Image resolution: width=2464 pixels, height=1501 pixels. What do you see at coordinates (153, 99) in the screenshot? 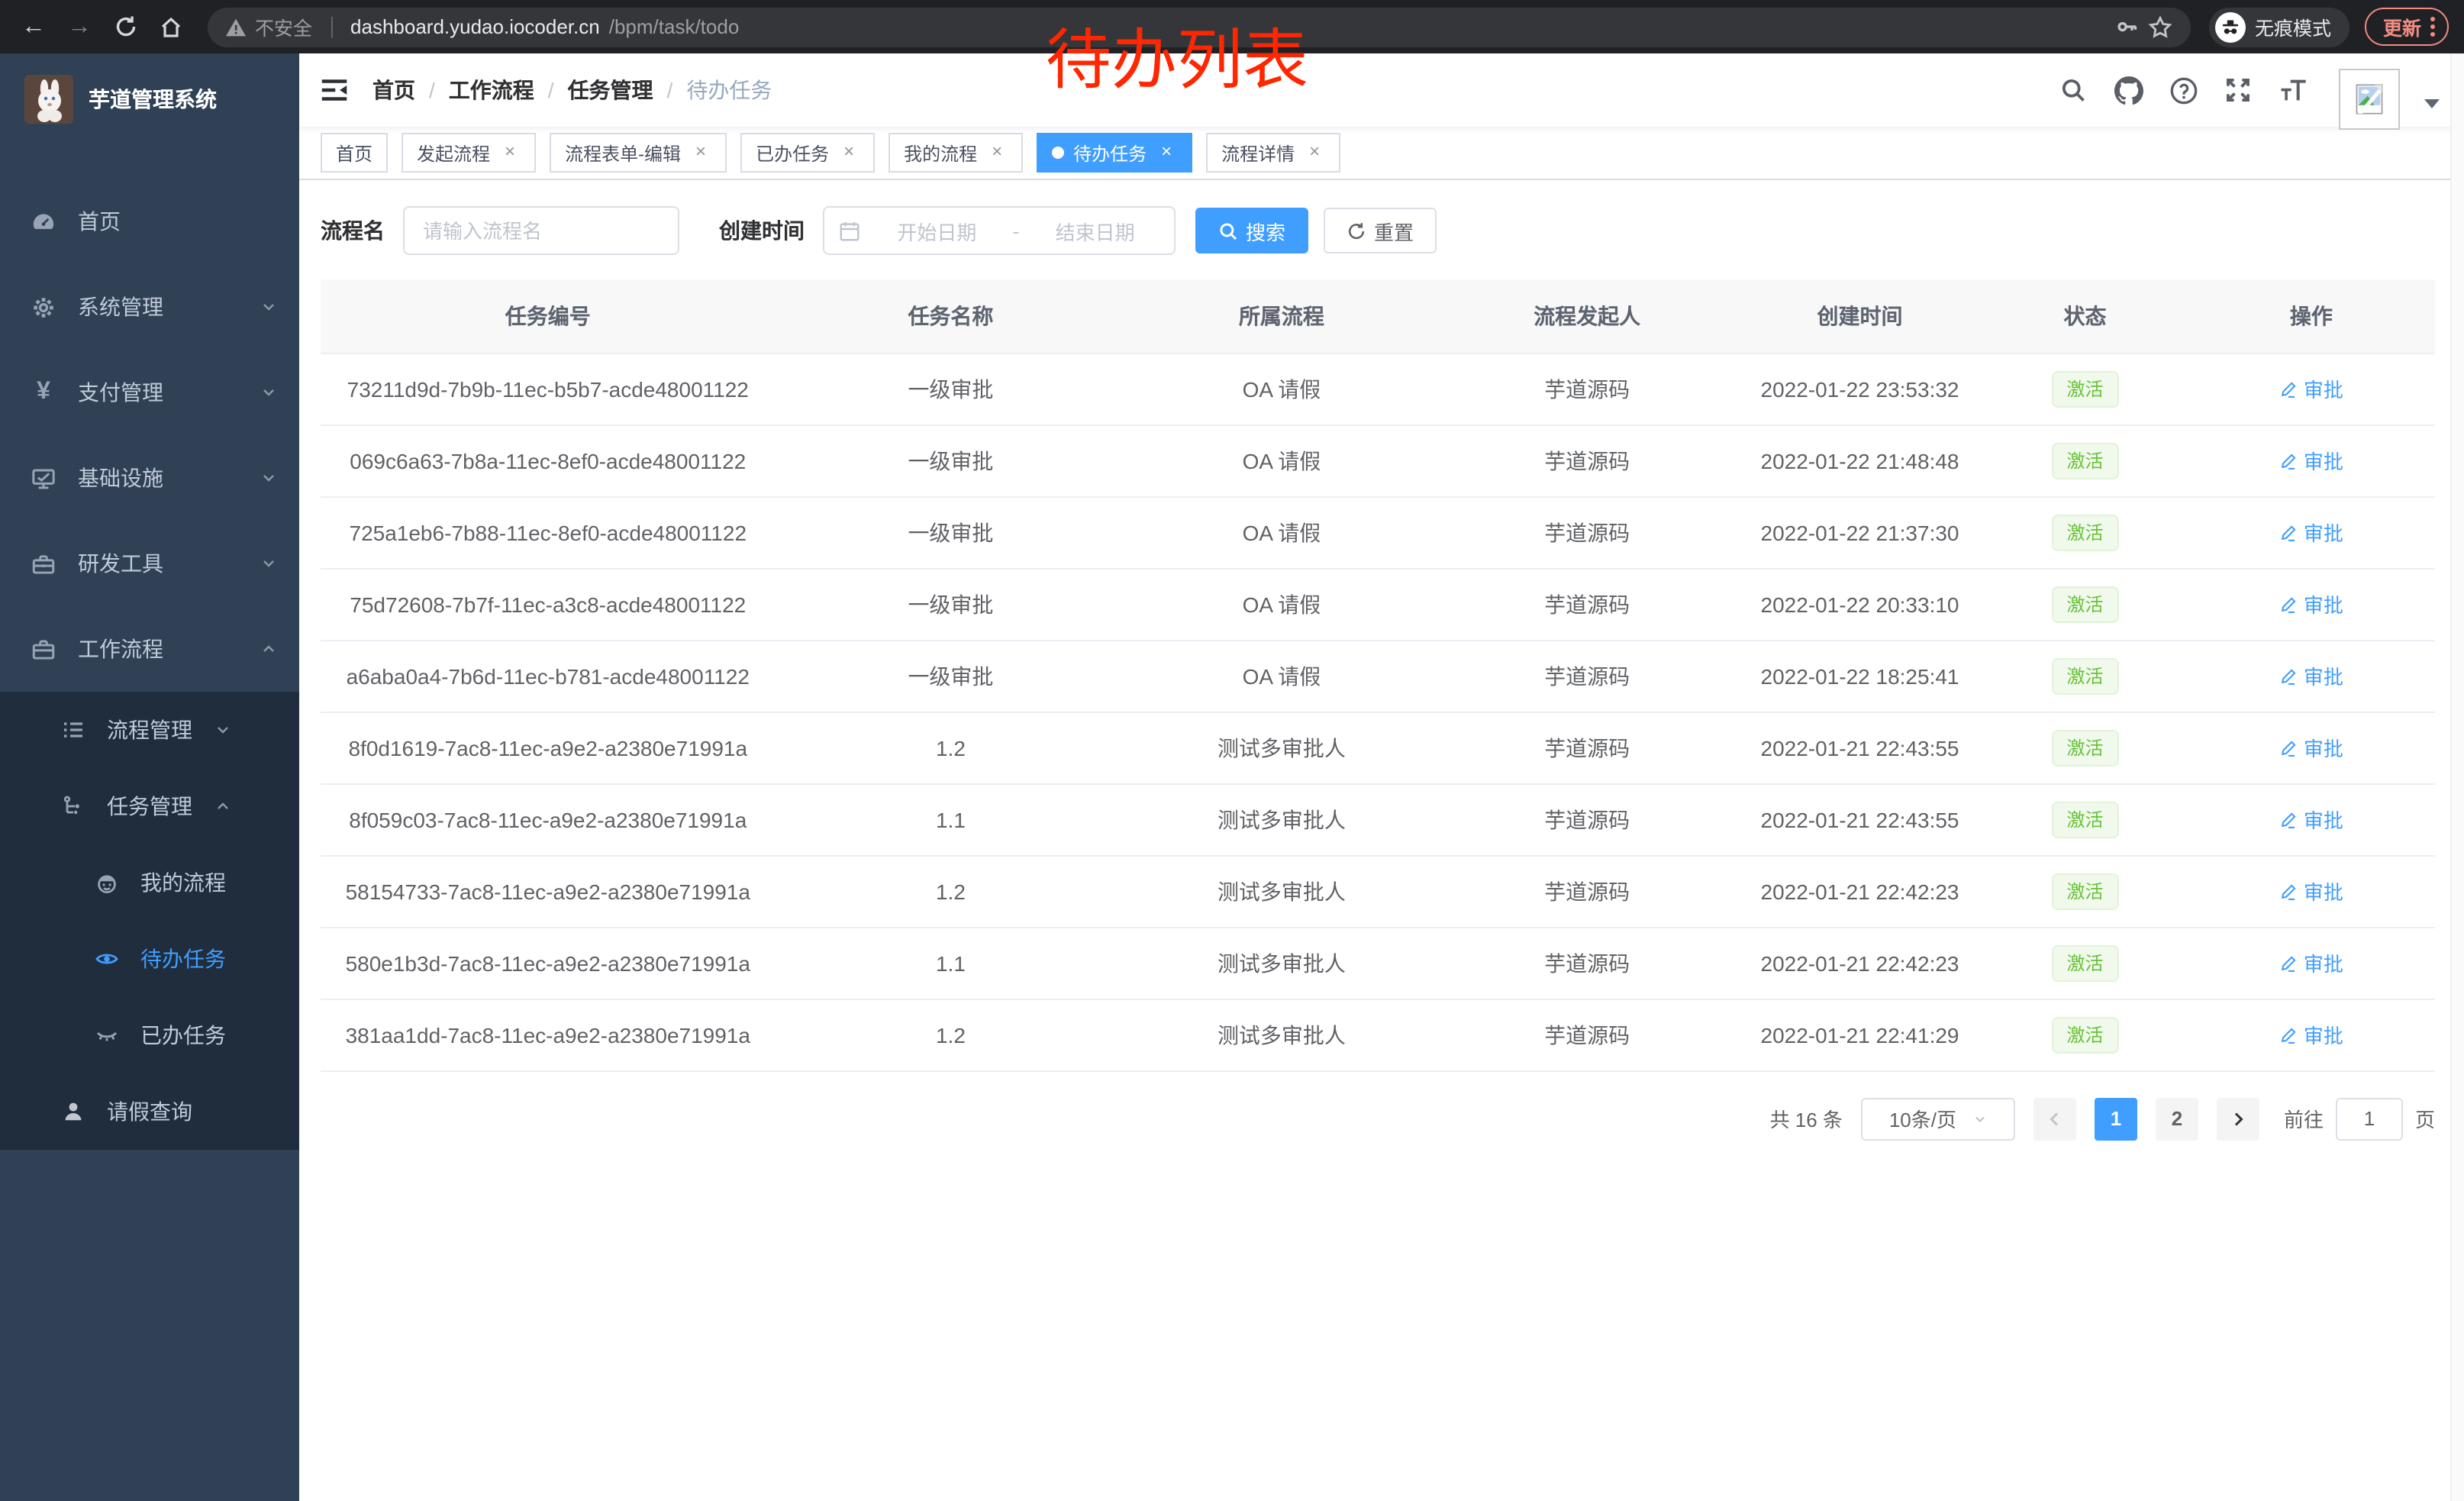
I see `app-title: 芋道管理系统` at bounding box center [153, 99].